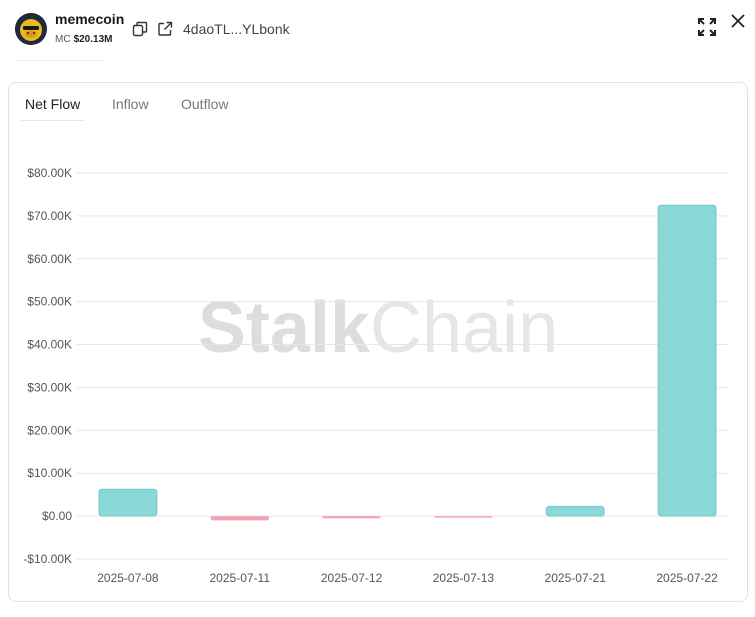  I want to click on market-cap-value: $20.13M, so click(93, 39).